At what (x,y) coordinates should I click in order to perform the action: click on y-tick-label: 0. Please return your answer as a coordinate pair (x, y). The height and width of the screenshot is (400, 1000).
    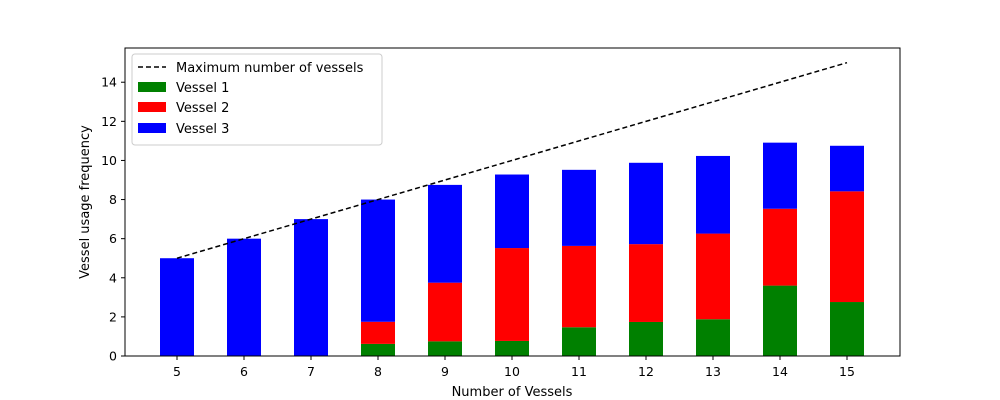
    Looking at the image, I should click on (113, 356).